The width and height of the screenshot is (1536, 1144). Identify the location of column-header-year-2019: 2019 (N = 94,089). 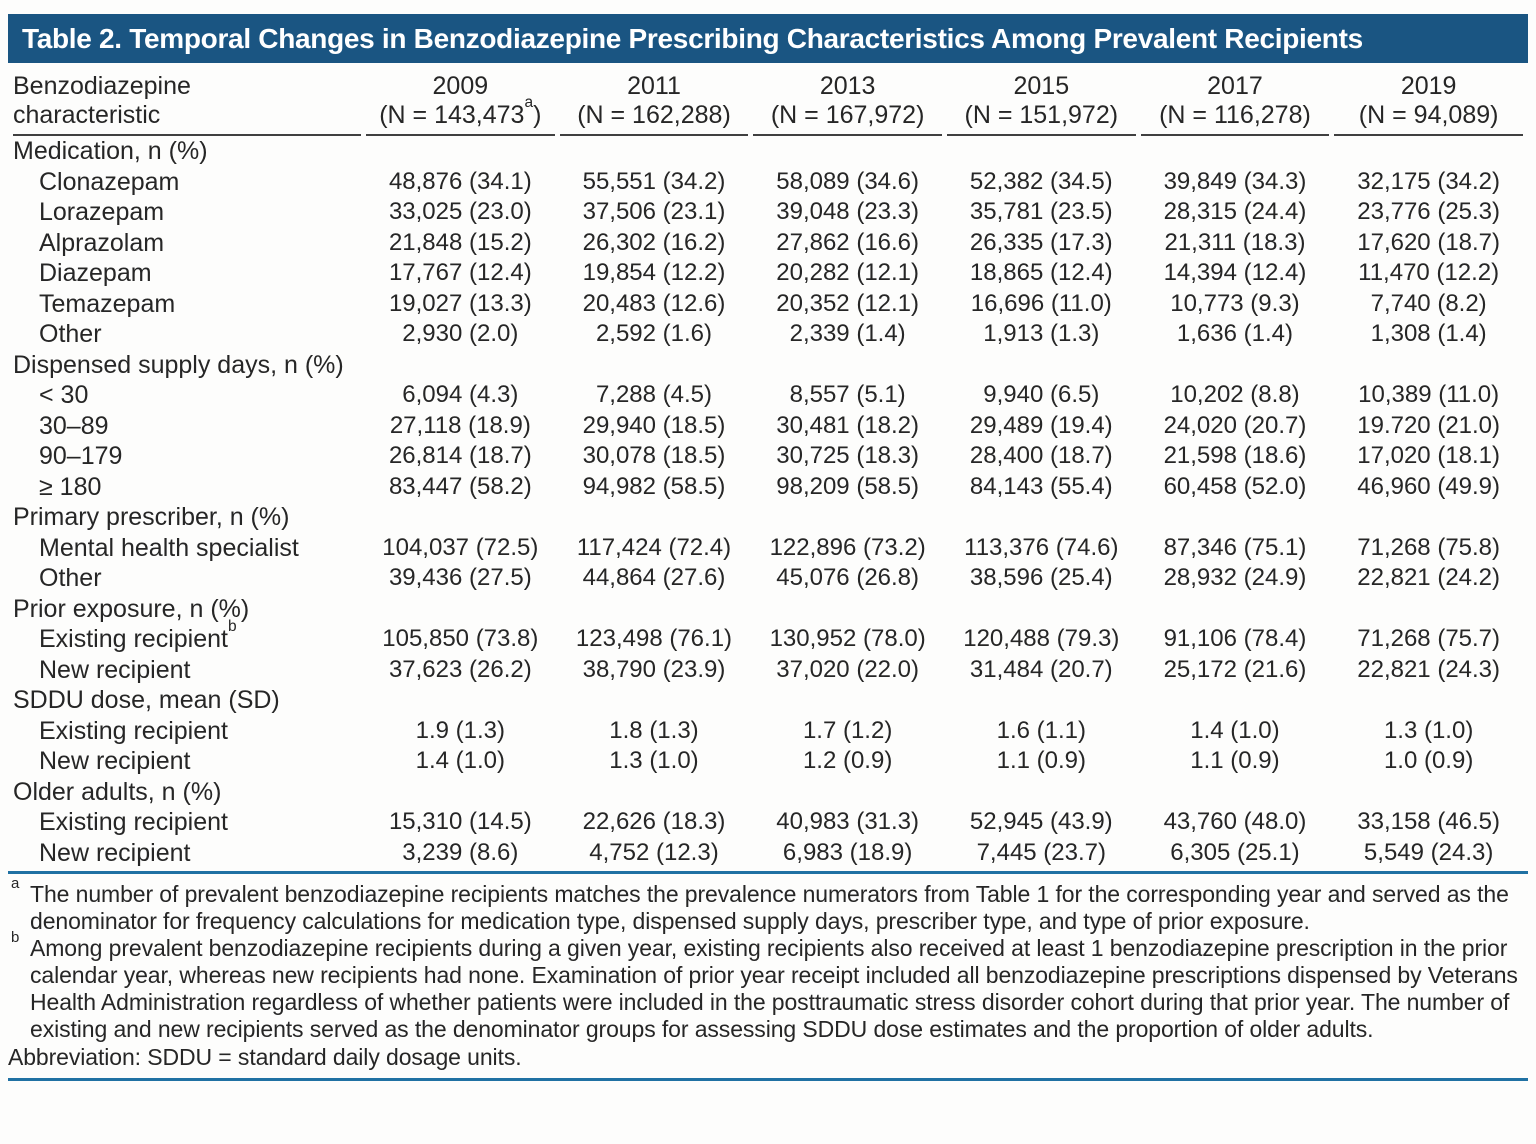
(1428, 104).